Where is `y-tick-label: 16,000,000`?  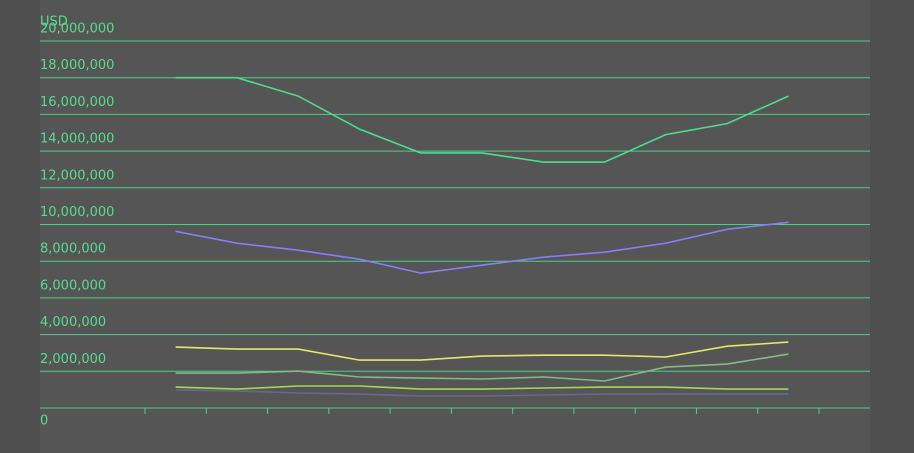
y-tick-label: 16,000,000 is located at coordinates (77, 102).